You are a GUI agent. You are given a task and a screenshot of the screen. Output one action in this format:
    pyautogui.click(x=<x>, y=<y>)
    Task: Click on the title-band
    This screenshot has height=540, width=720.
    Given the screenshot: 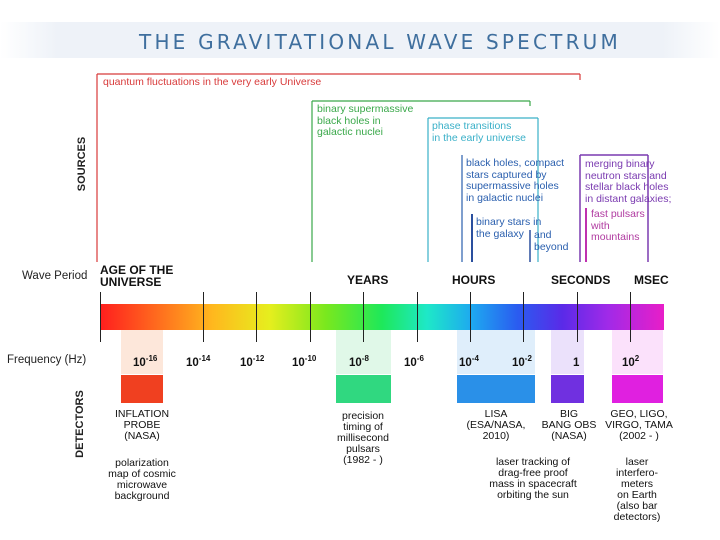 What is the action you would take?
    pyautogui.click(x=360, y=40)
    